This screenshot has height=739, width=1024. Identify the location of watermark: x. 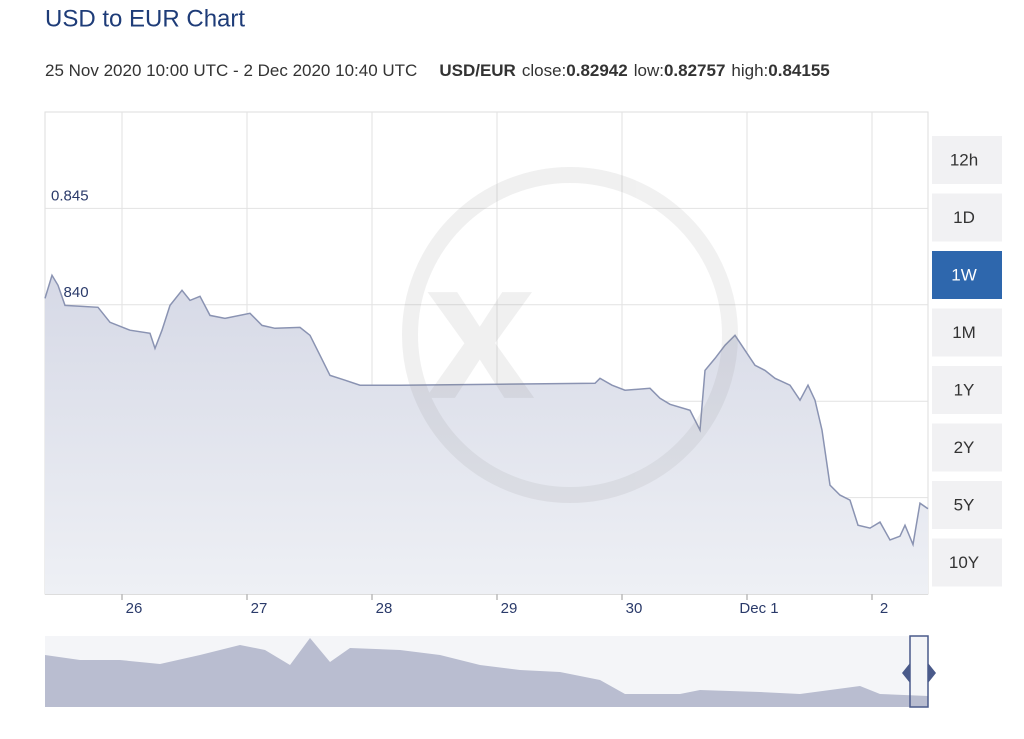
(570, 335).